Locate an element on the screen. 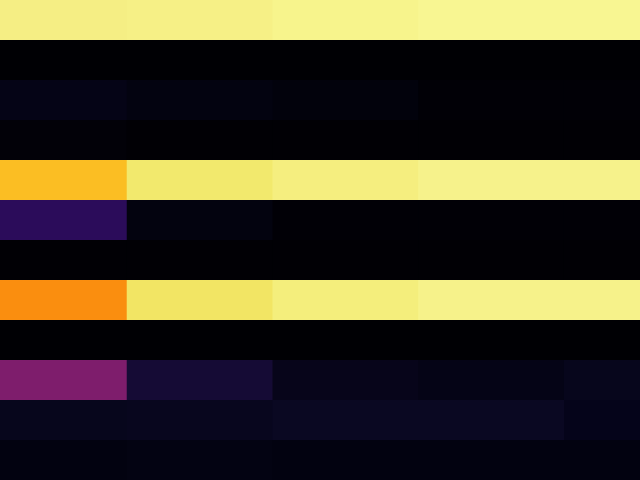  heatmap-cell-r8-c1 is located at coordinates (199, 340).